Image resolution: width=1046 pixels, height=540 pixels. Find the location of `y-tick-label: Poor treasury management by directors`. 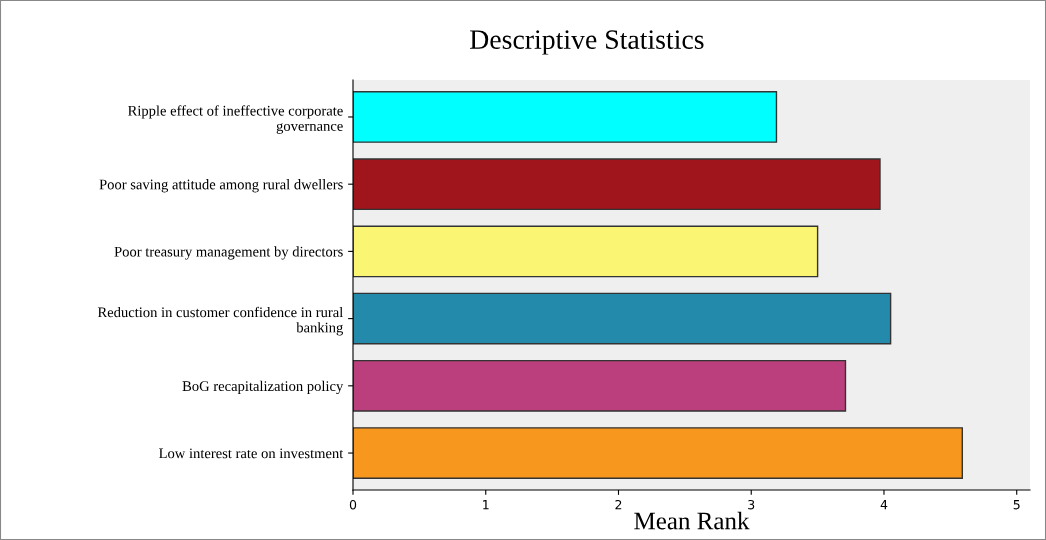

y-tick-label: Poor treasury management by directors is located at coordinates (228, 253).